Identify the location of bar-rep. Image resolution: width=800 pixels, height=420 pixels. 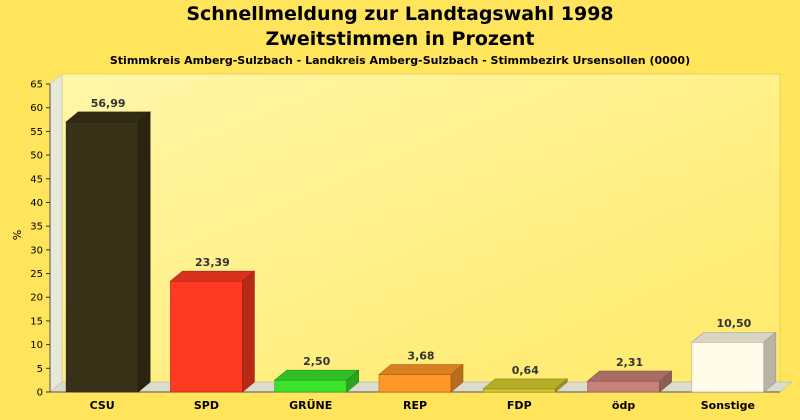
(421, 378).